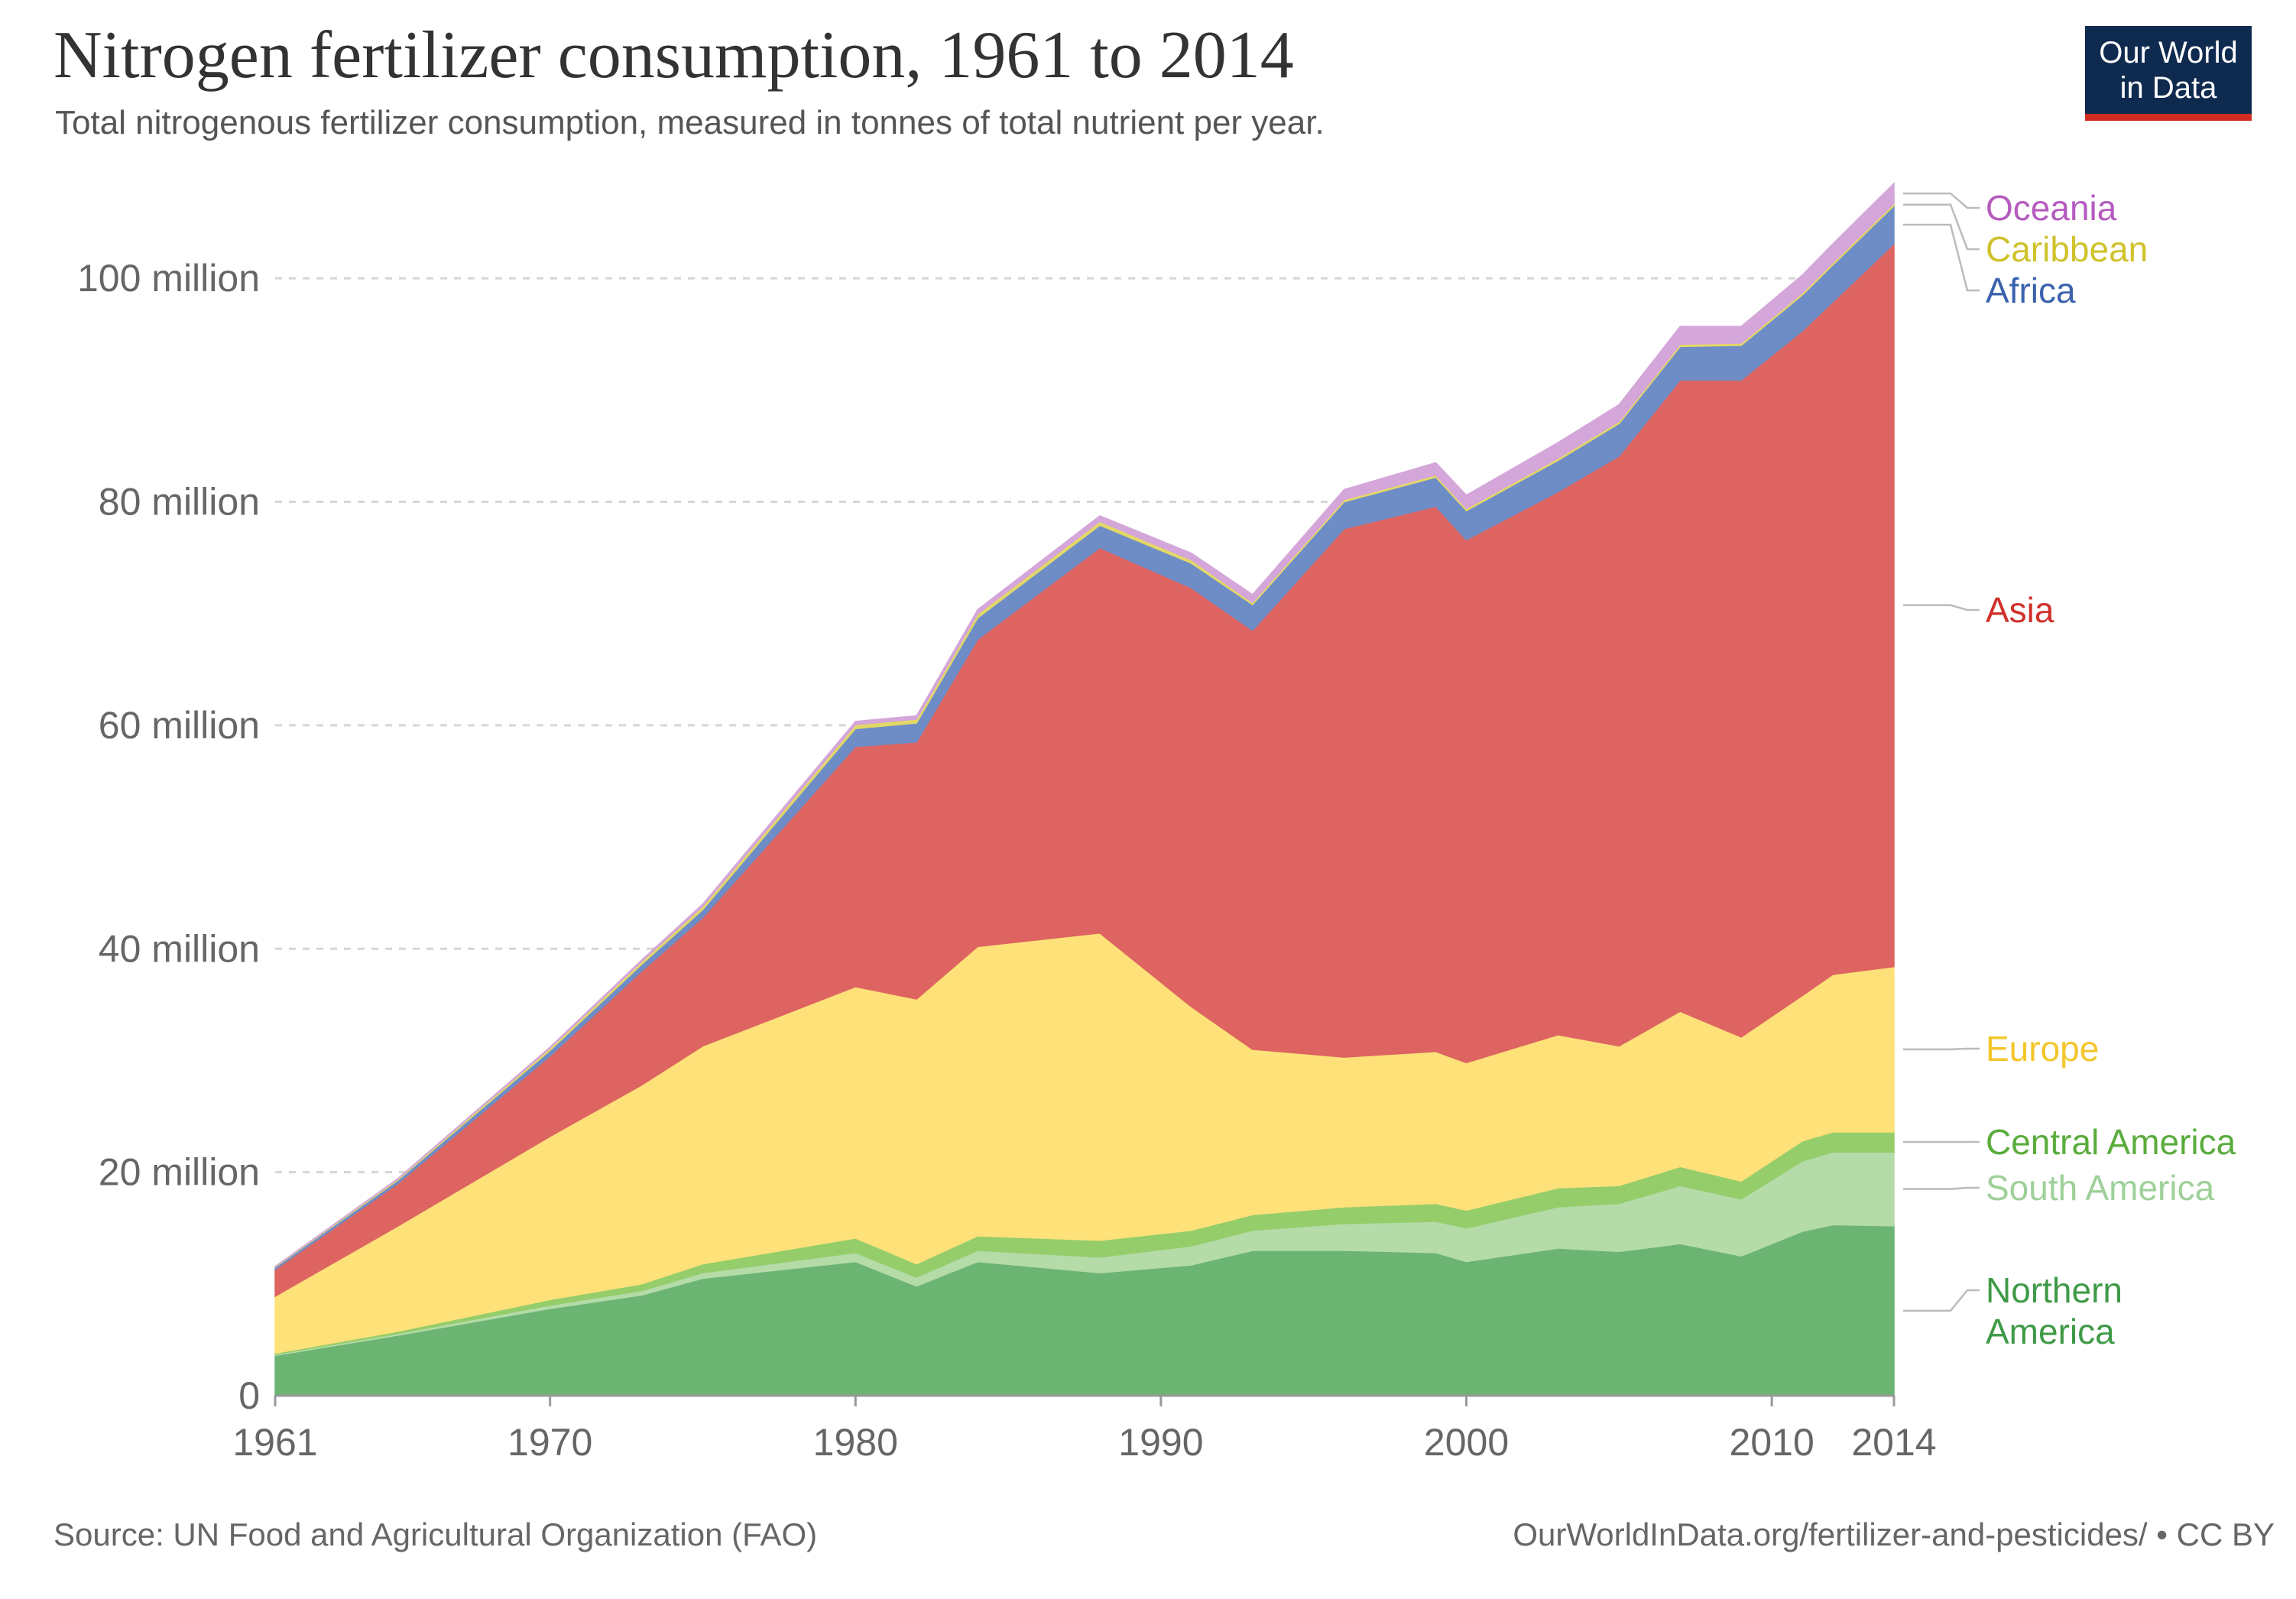 This screenshot has height=1599, width=2296. I want to click on x-tick-label: 2000, so click(1466, 1442).